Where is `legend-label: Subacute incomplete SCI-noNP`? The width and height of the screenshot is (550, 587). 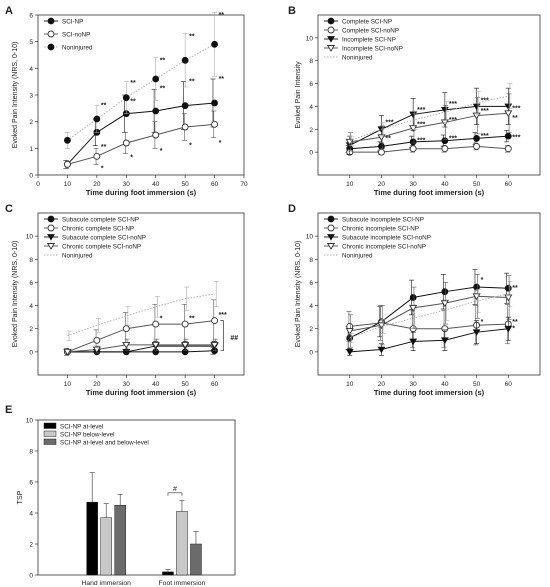
legend-label: Subacute incomplete SCI-noNP is located at coordinates (386, 237).